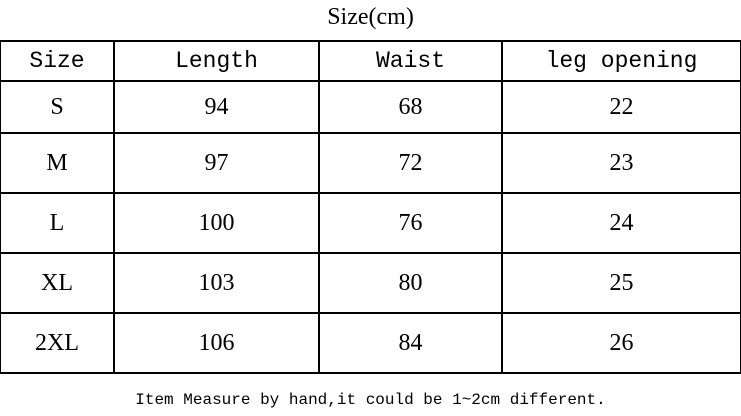  I want to click on table-row: 2XL 106 84 26, so click(370, 343).